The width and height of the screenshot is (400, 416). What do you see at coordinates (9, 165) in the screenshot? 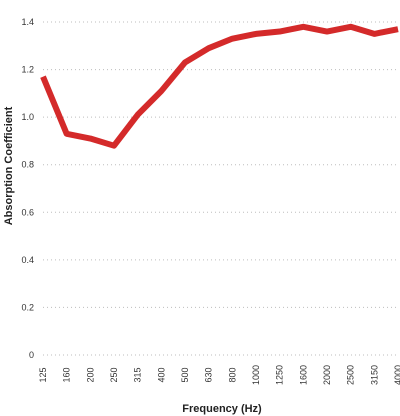
I see `y-axis-title: Absorption Coefficient` at bounding box center [9, 165].